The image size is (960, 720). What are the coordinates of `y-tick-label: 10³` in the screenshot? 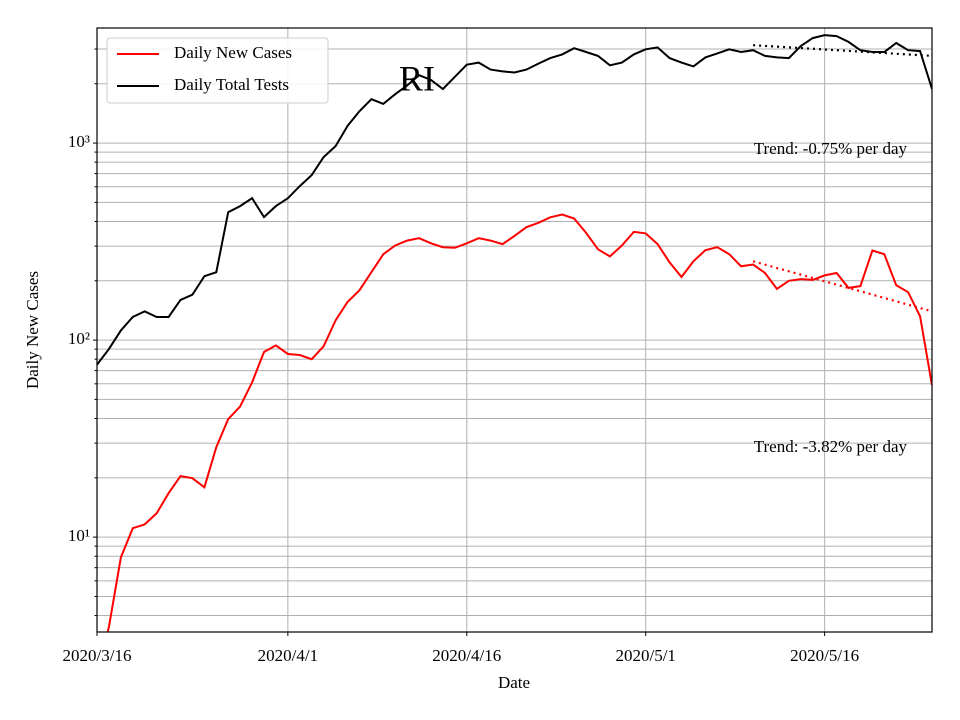 It's located at (79, 141).